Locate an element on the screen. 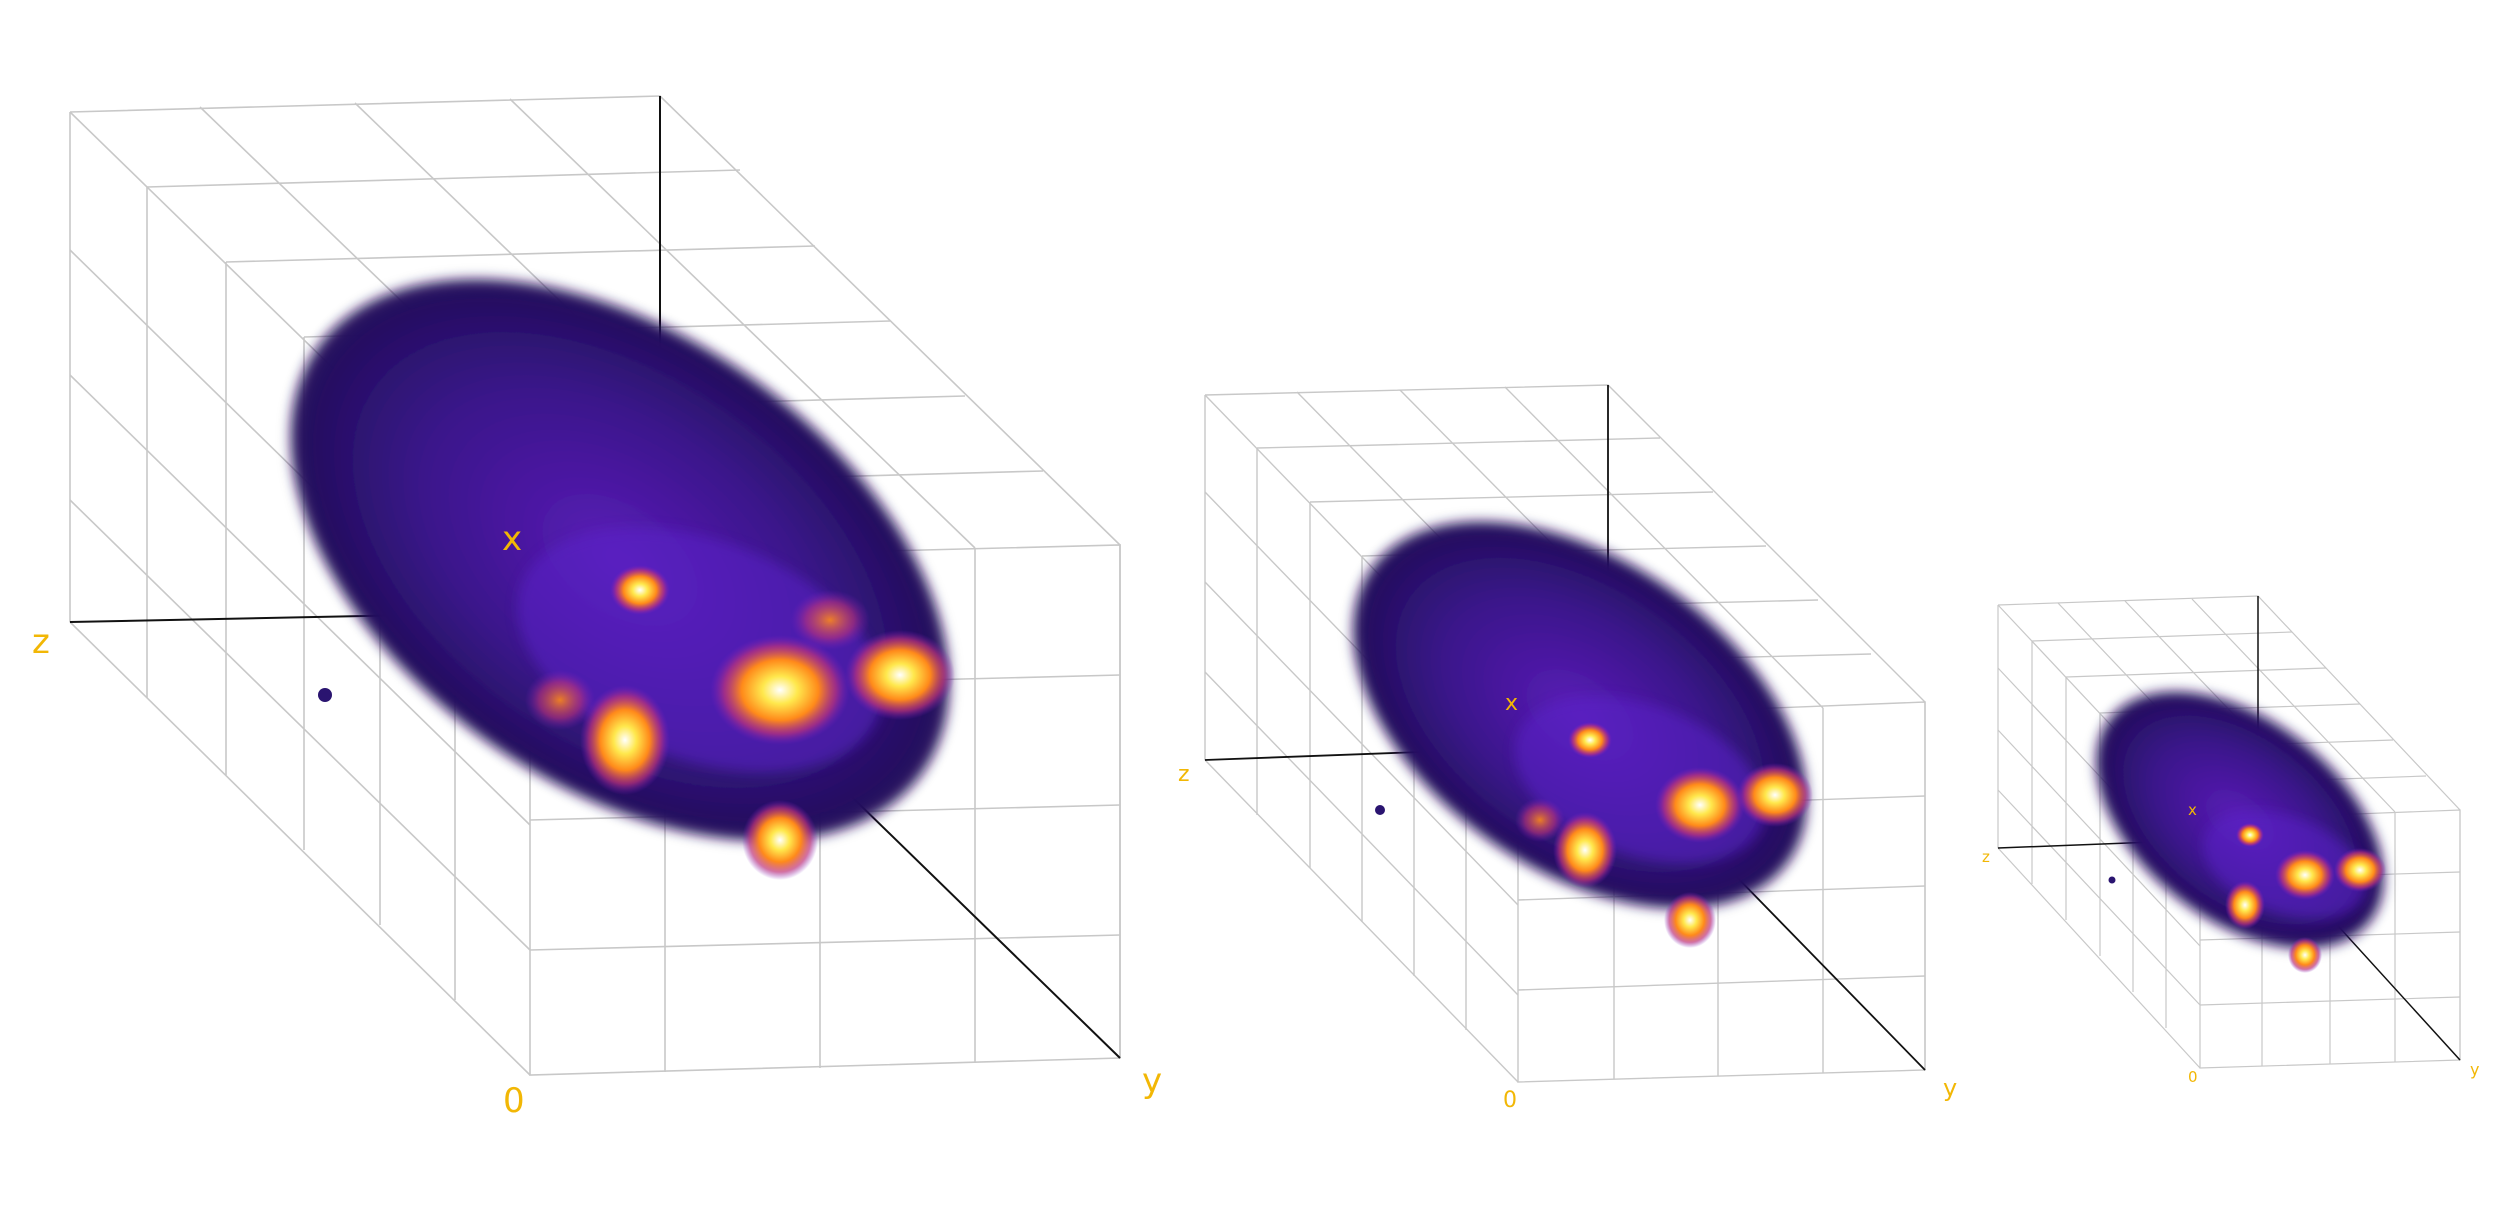 This screenshot has width=2500, height=1220. volume-small is located at coordinates (2241, 832).